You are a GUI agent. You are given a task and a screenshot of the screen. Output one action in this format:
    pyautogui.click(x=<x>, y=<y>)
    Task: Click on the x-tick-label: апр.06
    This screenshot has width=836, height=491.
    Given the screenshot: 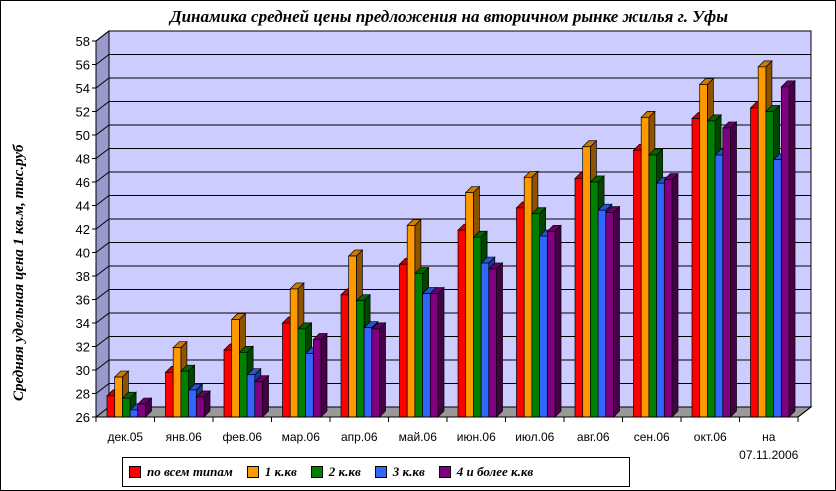 What is the action you would take?
    pyautogui.click(x=359, y=437)
    